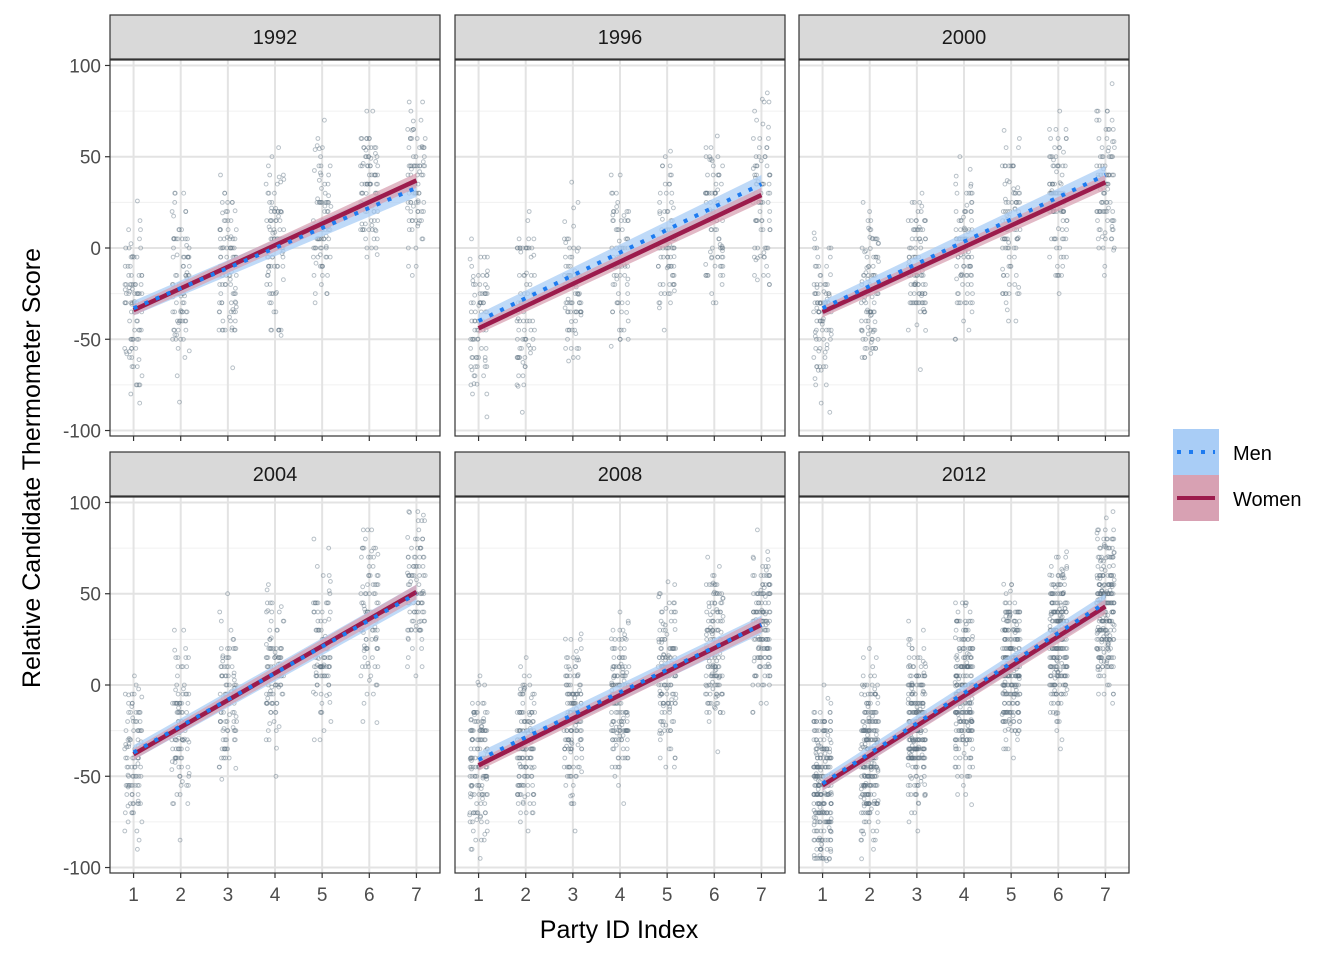  Describe the element at coordinates (275, 475) in the screenshot. I see `strip-label: 2004` at that location.